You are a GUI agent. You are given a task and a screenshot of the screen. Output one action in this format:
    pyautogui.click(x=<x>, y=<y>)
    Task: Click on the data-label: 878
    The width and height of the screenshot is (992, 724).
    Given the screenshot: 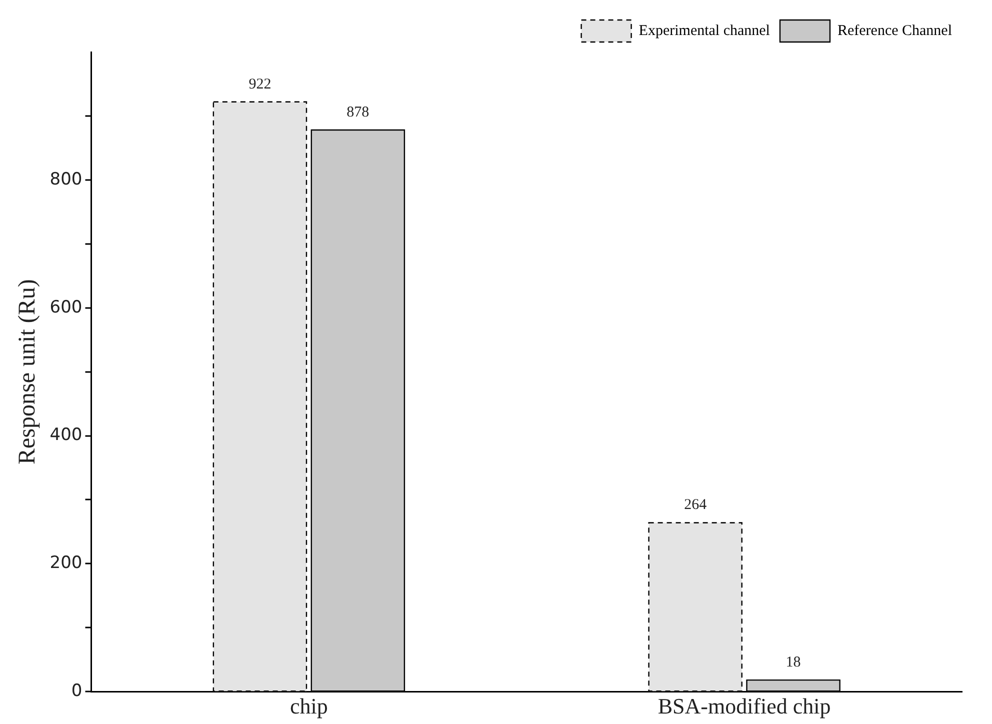 What is the action you would take?
    pyautogui.click(x=358, y=112)
    